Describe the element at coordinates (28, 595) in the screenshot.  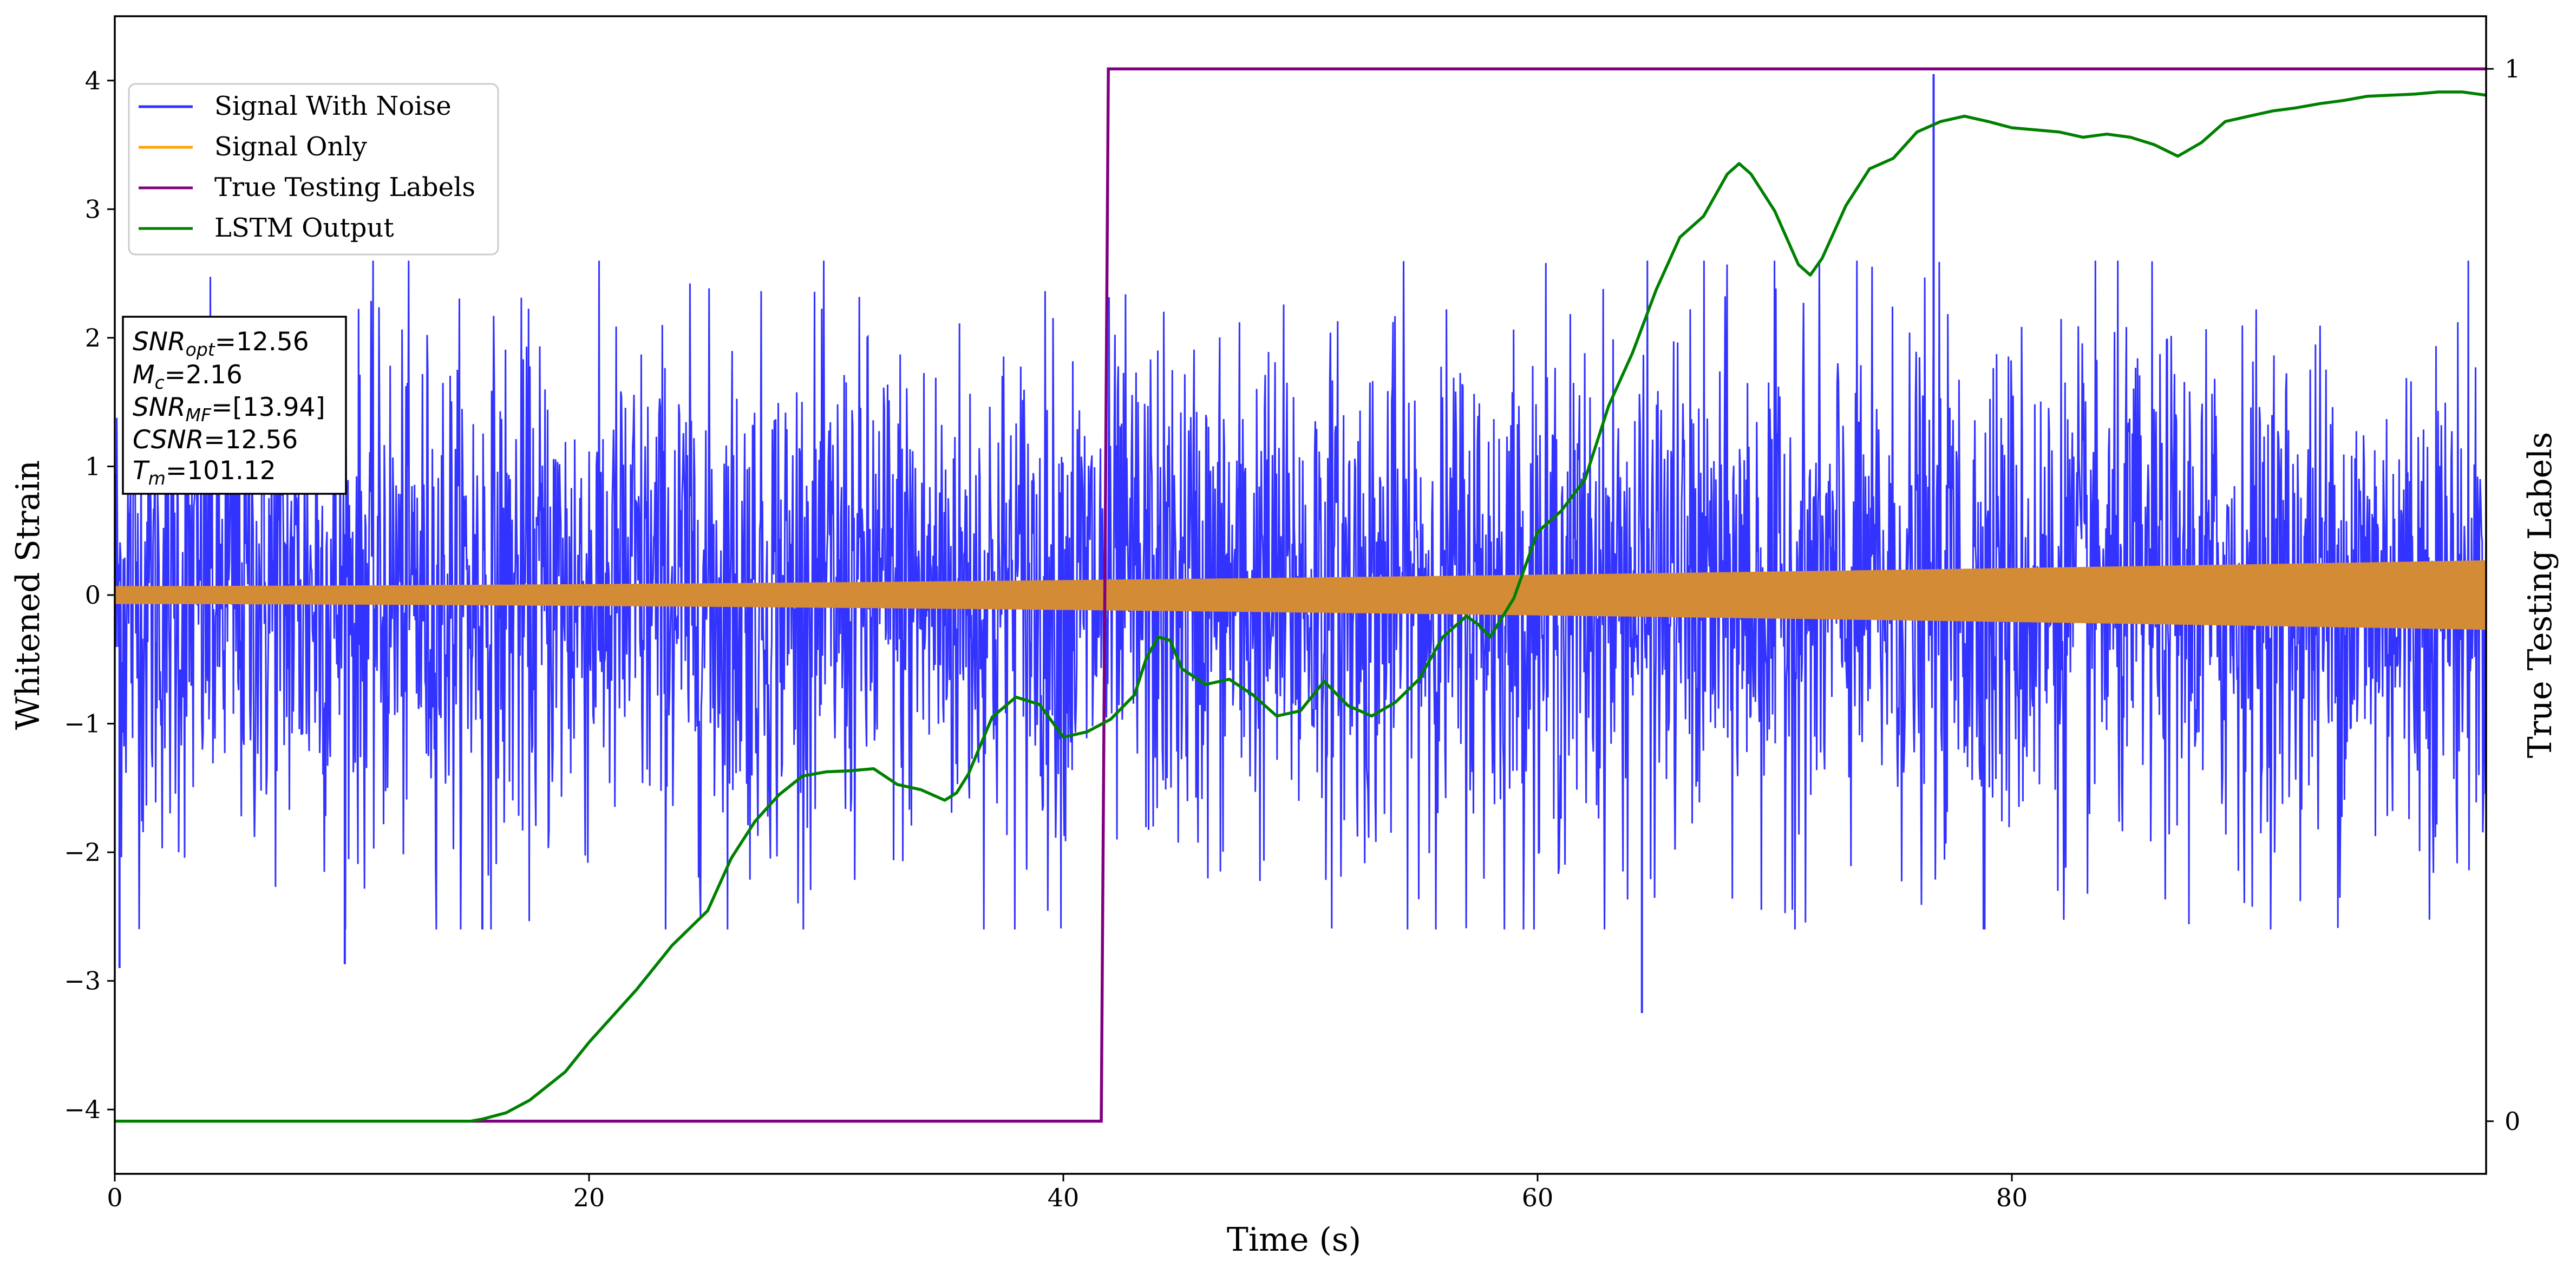
I see `y-axis-title: Whitened Strain` at that location.